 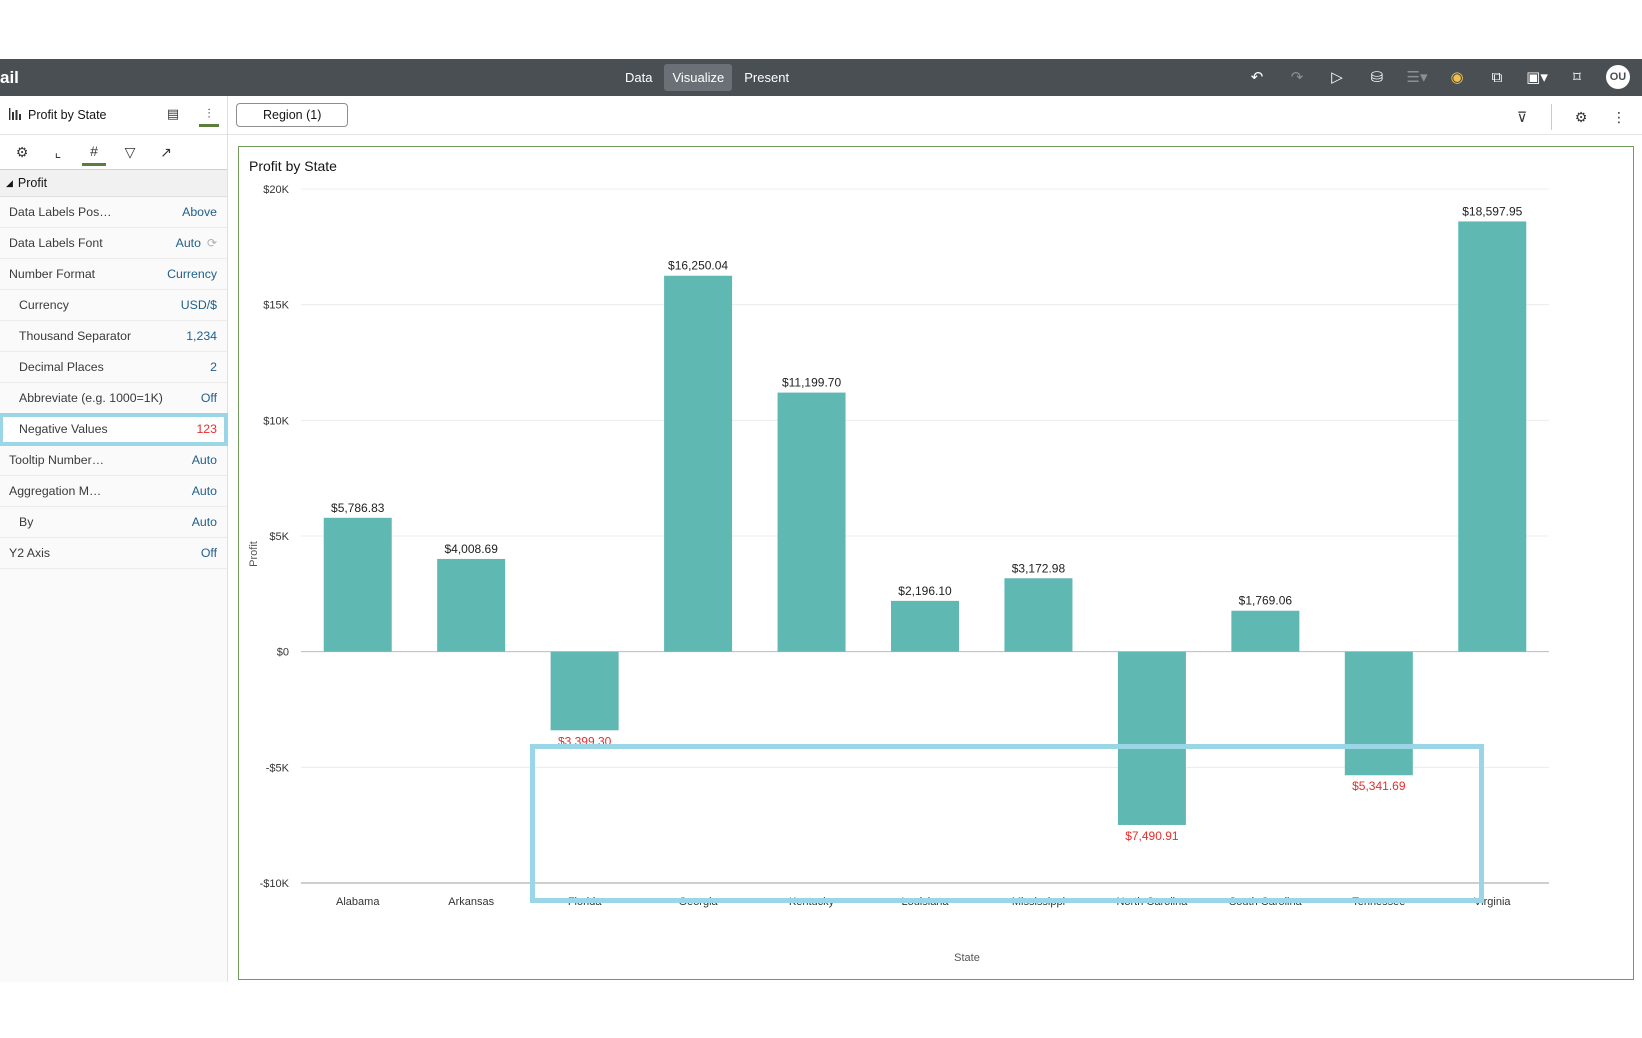 What do you see at coordinates (114, 429) in the screenshot?
I see `prop-negative-values: Negative Values 123` at bounding box center [114, 429].